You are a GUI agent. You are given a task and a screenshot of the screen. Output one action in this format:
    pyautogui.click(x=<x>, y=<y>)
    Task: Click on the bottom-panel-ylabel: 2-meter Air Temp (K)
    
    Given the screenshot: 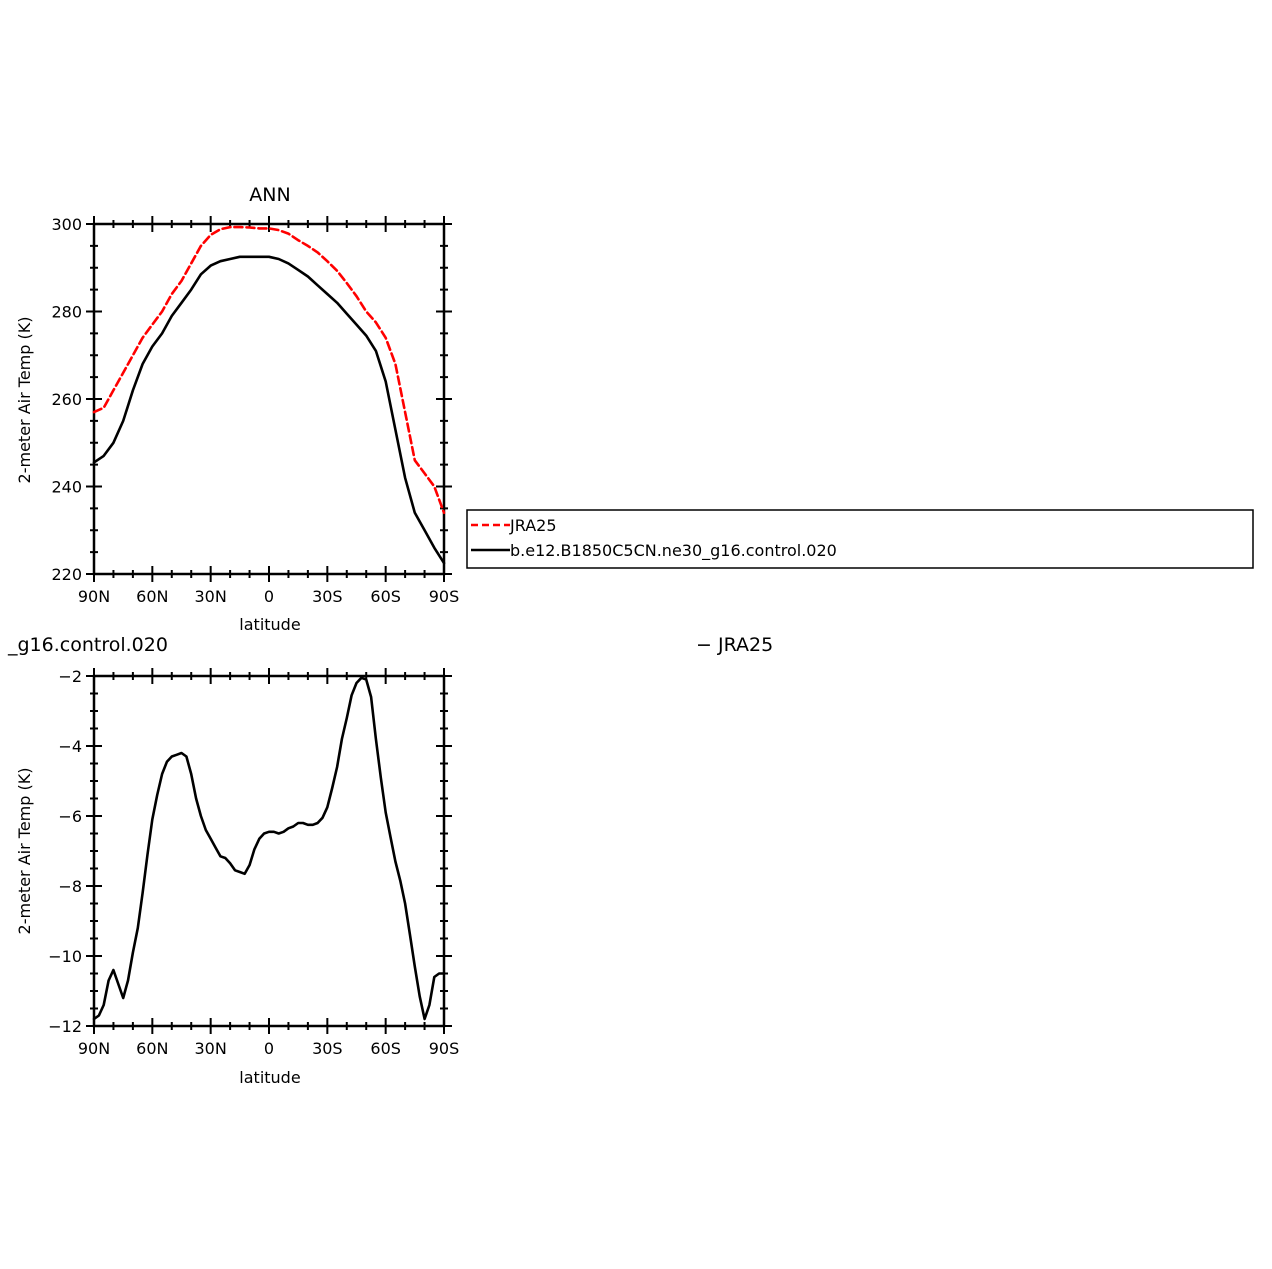 What is the action you would take?
    pyautogui.click(x=24, y=851)
    